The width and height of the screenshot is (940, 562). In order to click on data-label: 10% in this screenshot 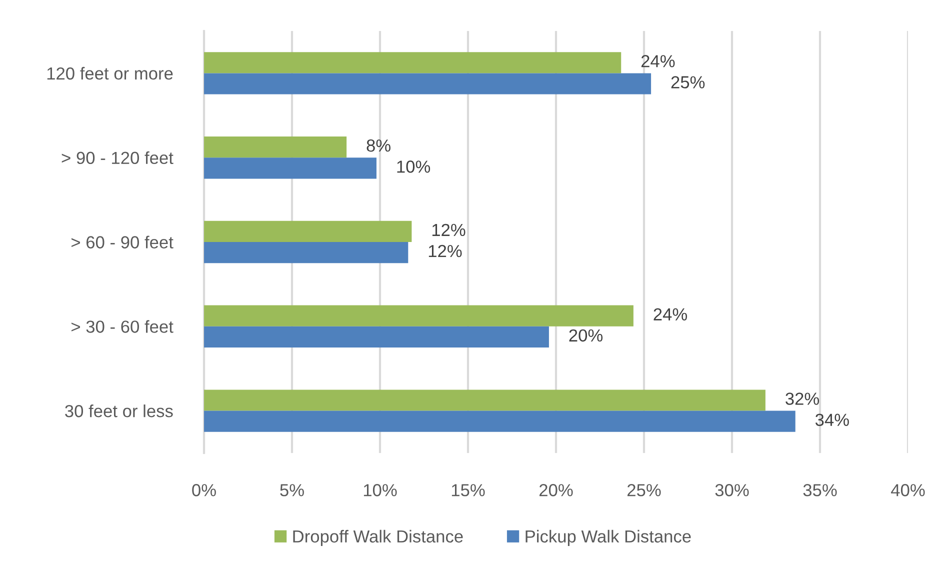, I will do `click(413, 166)`.